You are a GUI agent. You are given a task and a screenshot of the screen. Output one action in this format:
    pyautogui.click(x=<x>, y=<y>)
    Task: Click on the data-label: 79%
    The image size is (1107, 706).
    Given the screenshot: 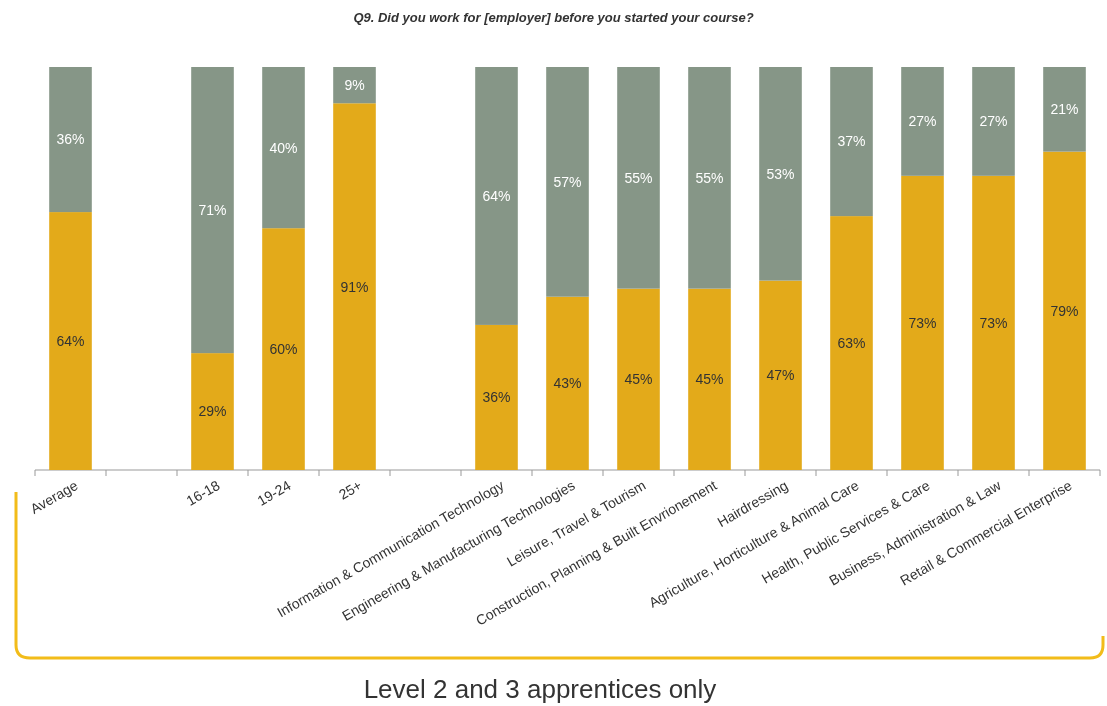 What is the action you would take?
    pyautogui.click(x=1064, y=310)
    